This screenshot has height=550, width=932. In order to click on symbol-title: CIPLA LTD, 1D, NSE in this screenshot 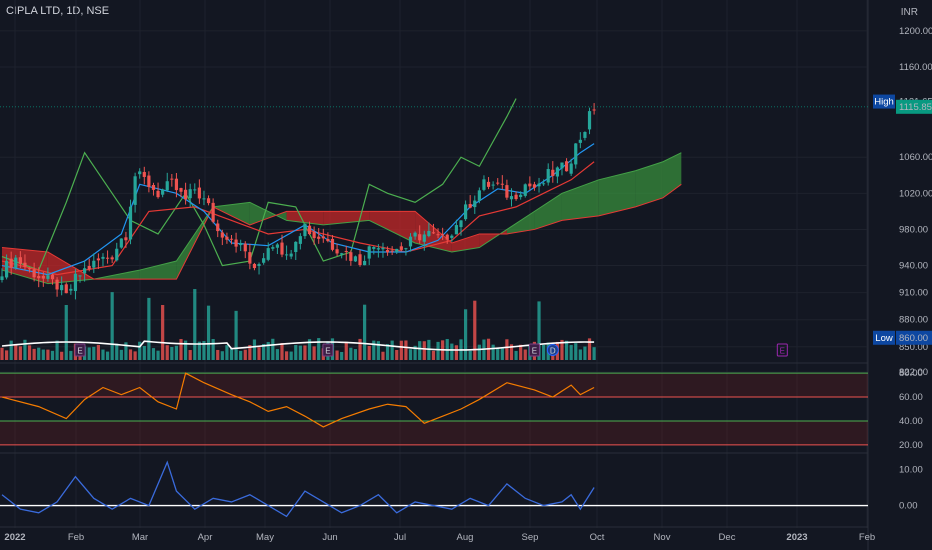, I will do `click(58, 11)`.